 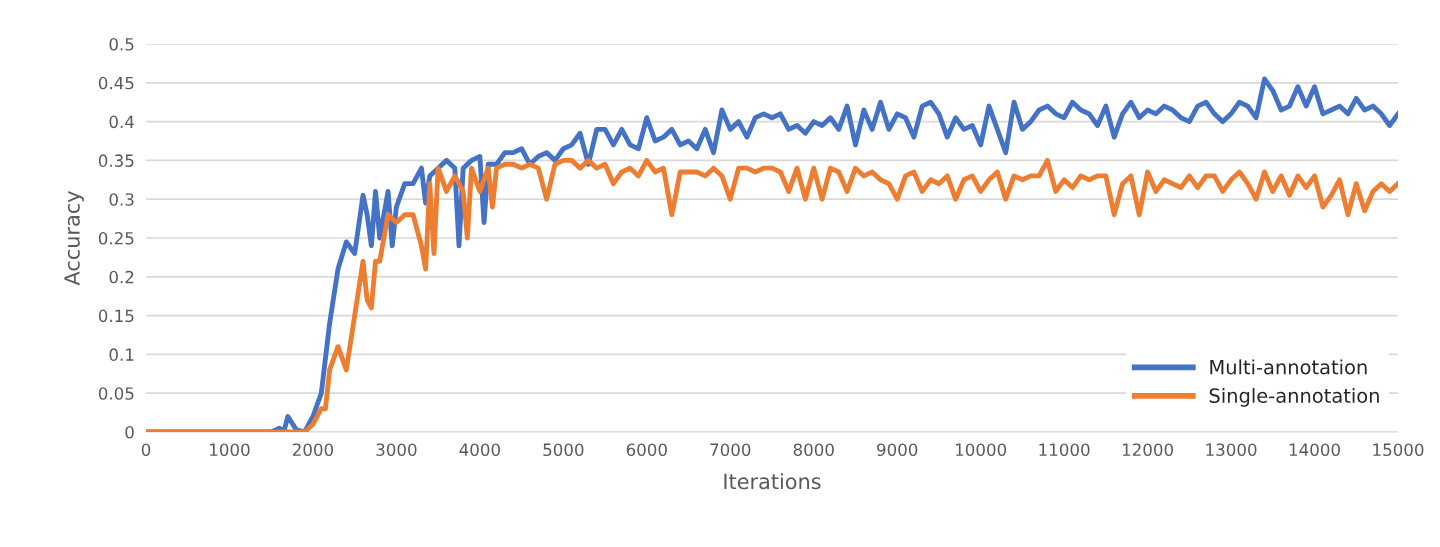 I want to click on x-tick-label: 10000, so click(x=981, y=450).